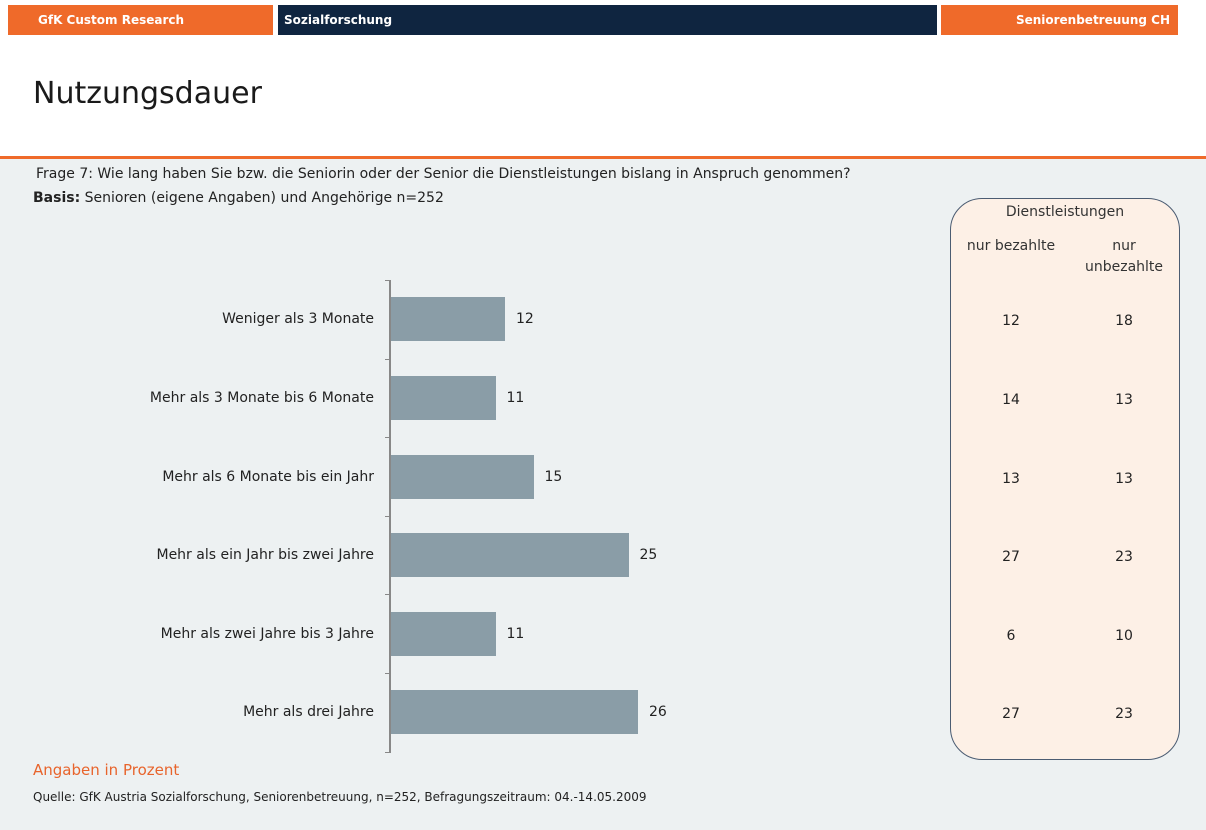 This screenshot has width=1206, height=830. What do you see at coordinates (268, 476) in the screenshot?
I see `category-label: Mehr als 6 Monate bis ein Jahr` at bounding box center [268, 476].